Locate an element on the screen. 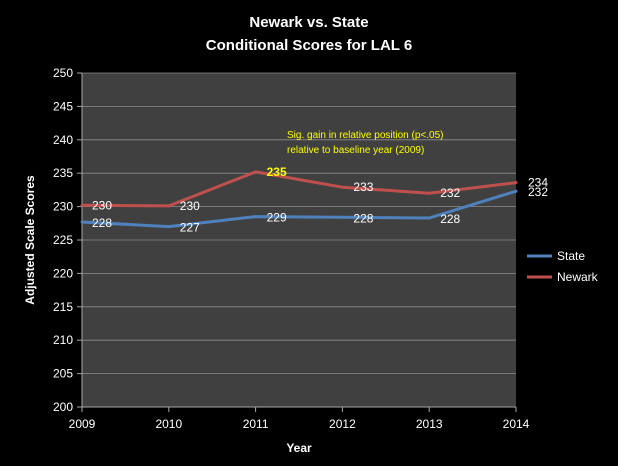 The image size is (618, 466). data-label-newark: 234 is located at coordinates (538, 183).